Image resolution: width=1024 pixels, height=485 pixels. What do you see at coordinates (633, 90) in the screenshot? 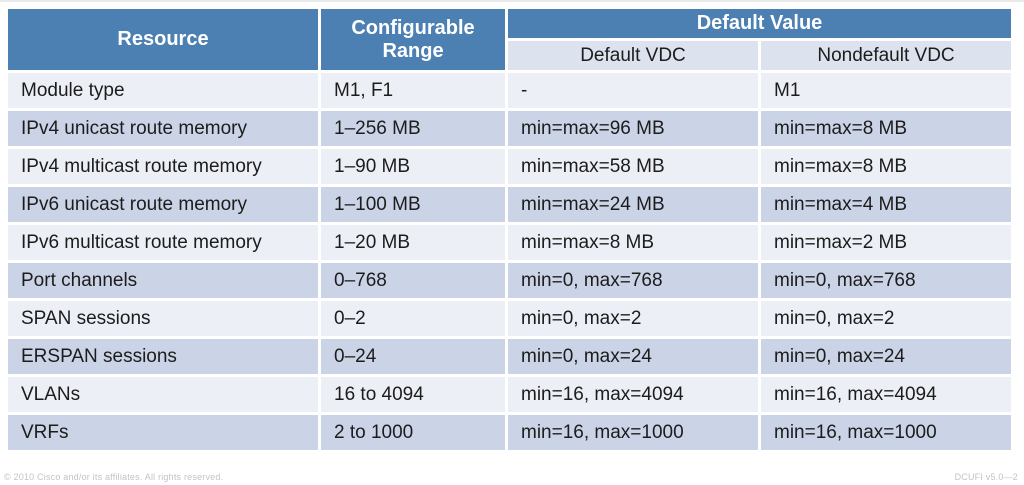
I see `cell-default-vdc: -` at bounding box center [633, 90].